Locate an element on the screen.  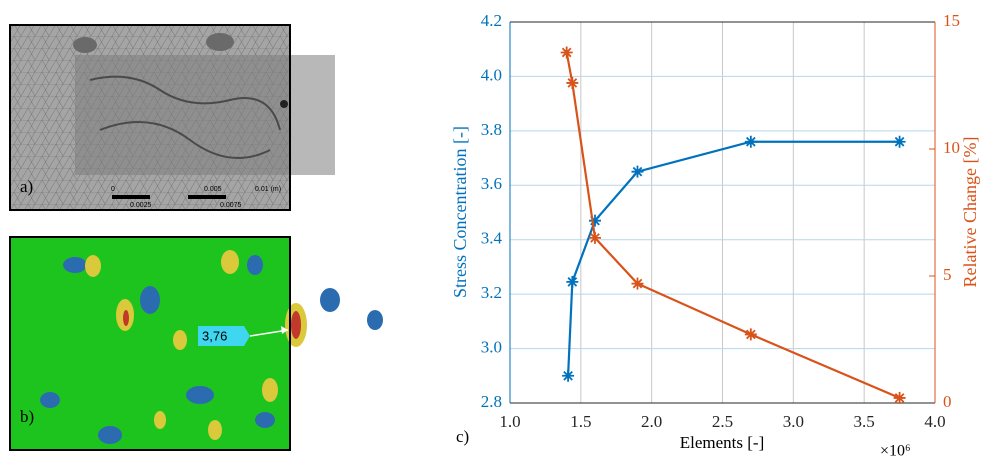
x-tick-label: 2.0 is located at coordinates (651, 421).